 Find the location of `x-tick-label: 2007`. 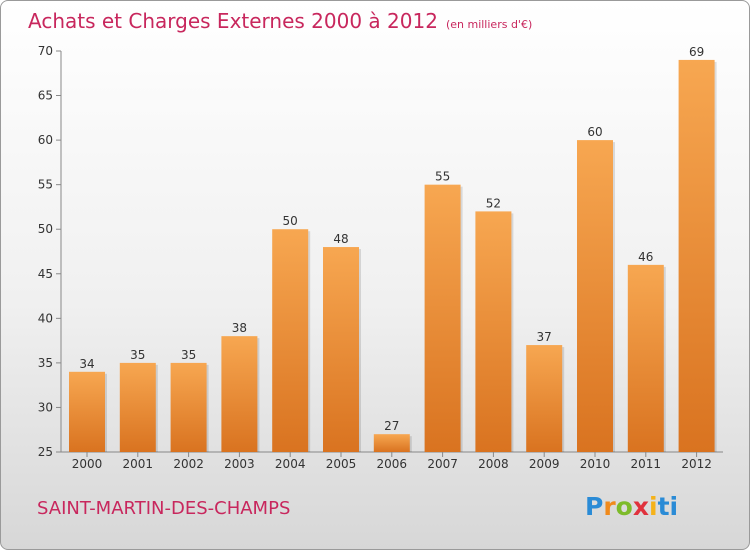

x-tick-label: 2007 is located at coordinates (442, 464).